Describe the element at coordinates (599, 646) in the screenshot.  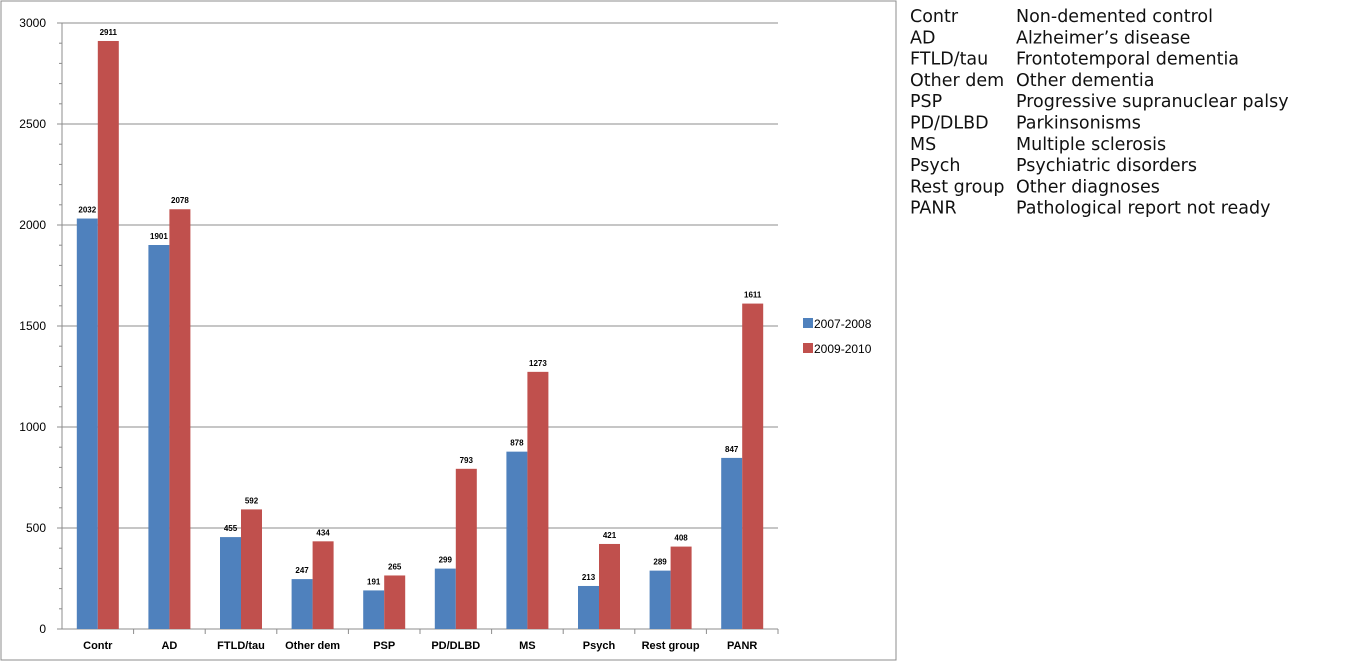
I see `x-tick-label: Psych` at that location.